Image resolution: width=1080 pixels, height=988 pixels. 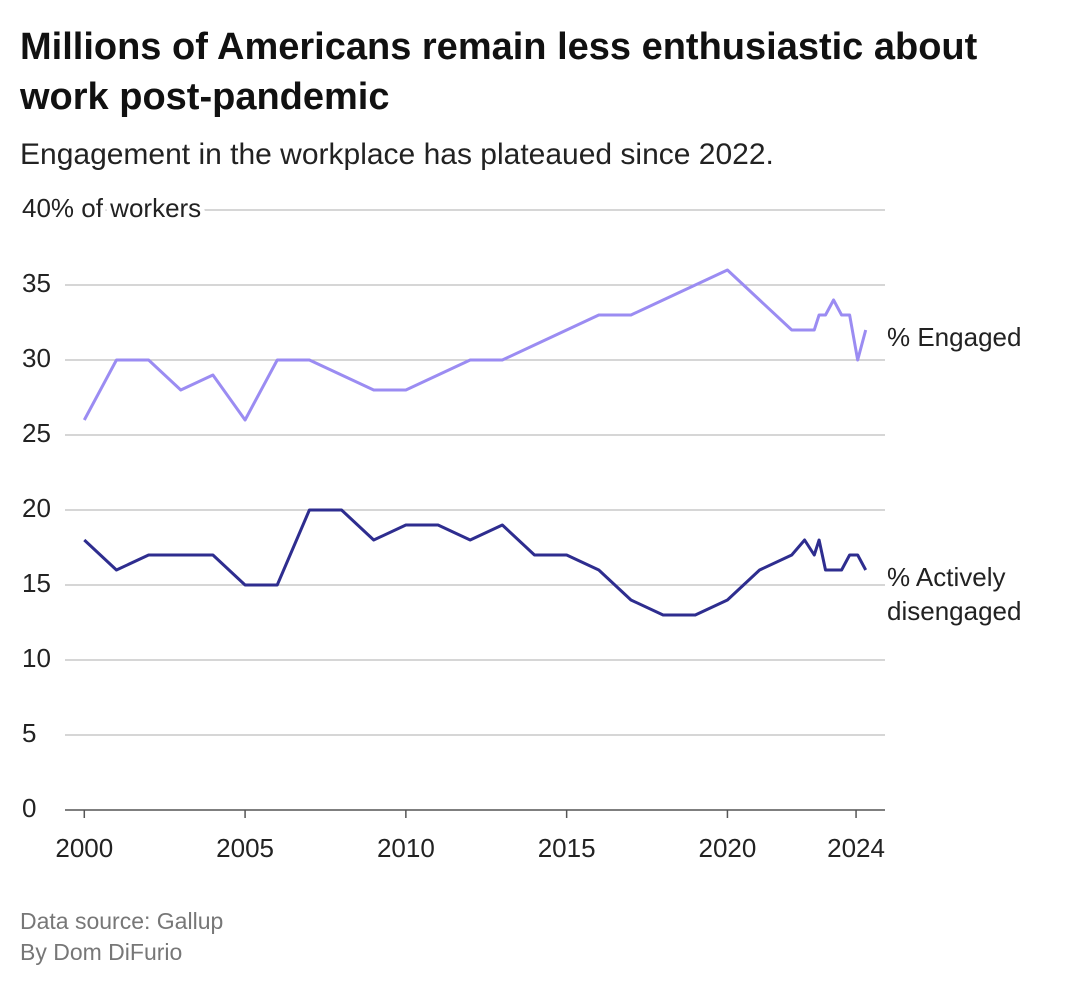 What do you see at coordinates (36, 508) in the screenshot?
I see `y-tick-label: 20` at bounding box center [36, 508].